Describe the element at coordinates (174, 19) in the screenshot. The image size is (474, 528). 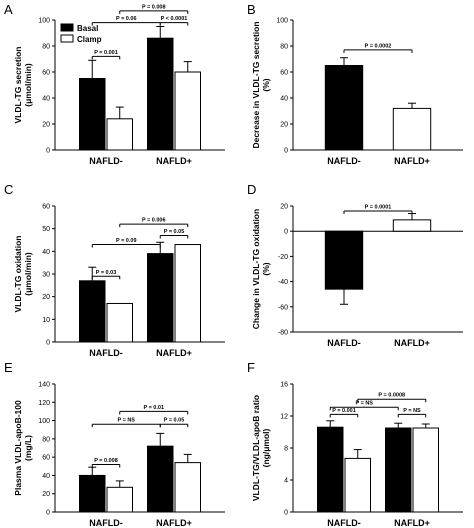
I see `p-value-label: P < 0.0001` at that location.